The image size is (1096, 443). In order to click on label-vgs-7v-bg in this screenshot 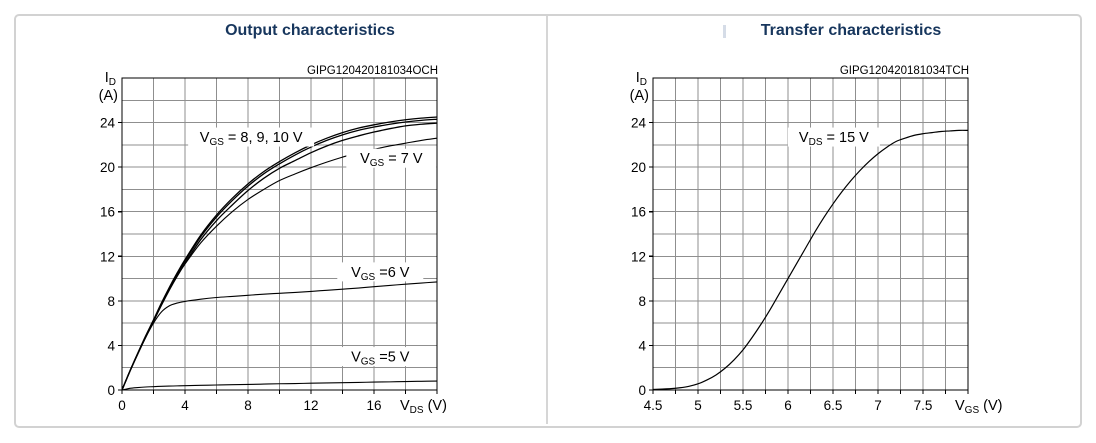, I will do `click(391, 158)`.